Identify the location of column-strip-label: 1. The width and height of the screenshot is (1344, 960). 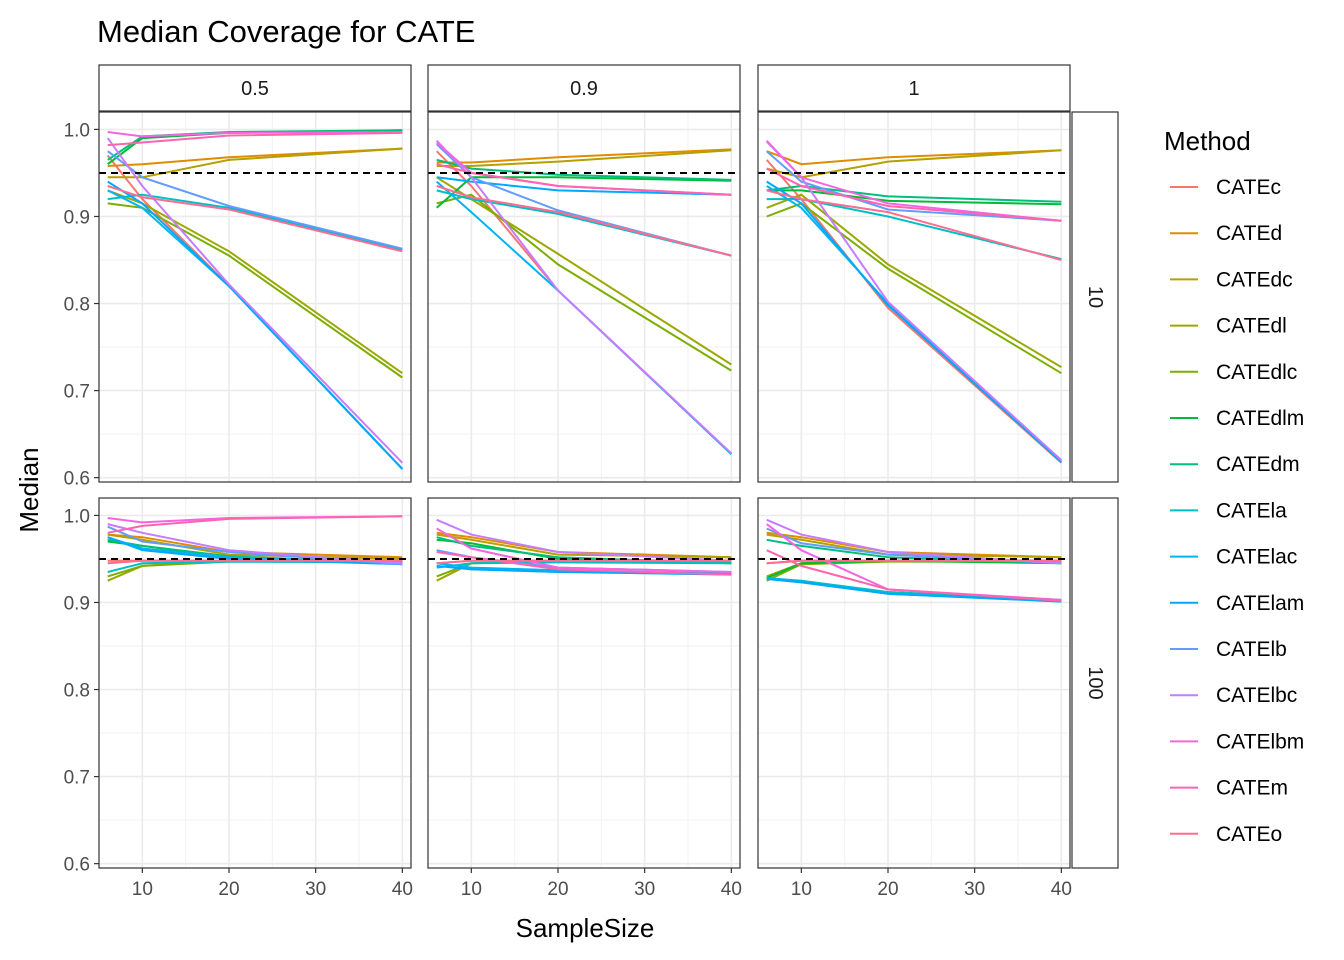
(913, 89).